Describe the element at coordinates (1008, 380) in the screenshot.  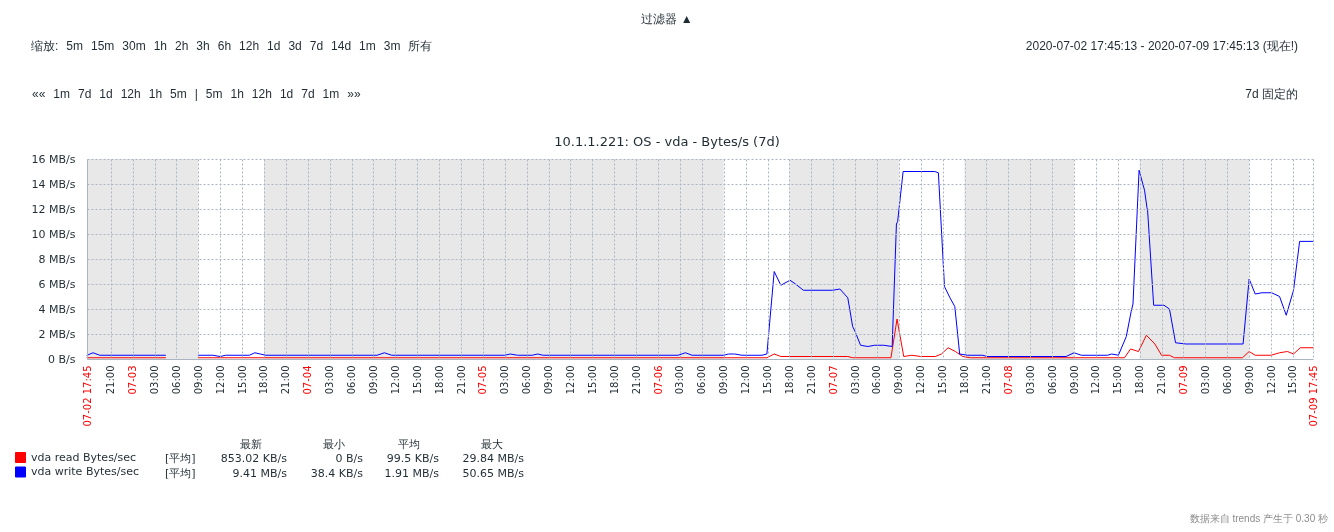
I see `x-tick-label: 07-08` at that location.